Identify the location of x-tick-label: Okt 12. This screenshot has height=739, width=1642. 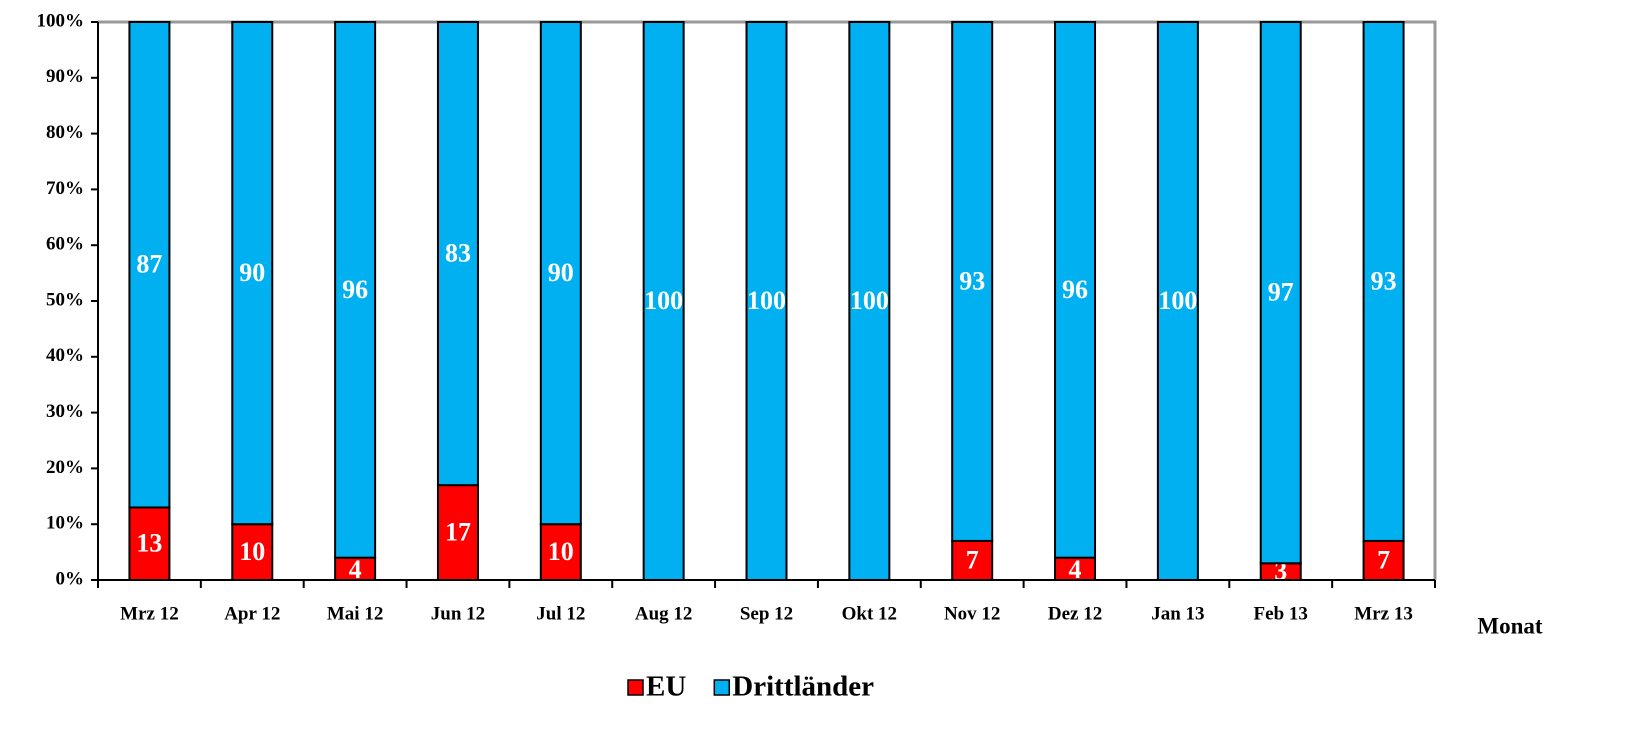
(869, 613).